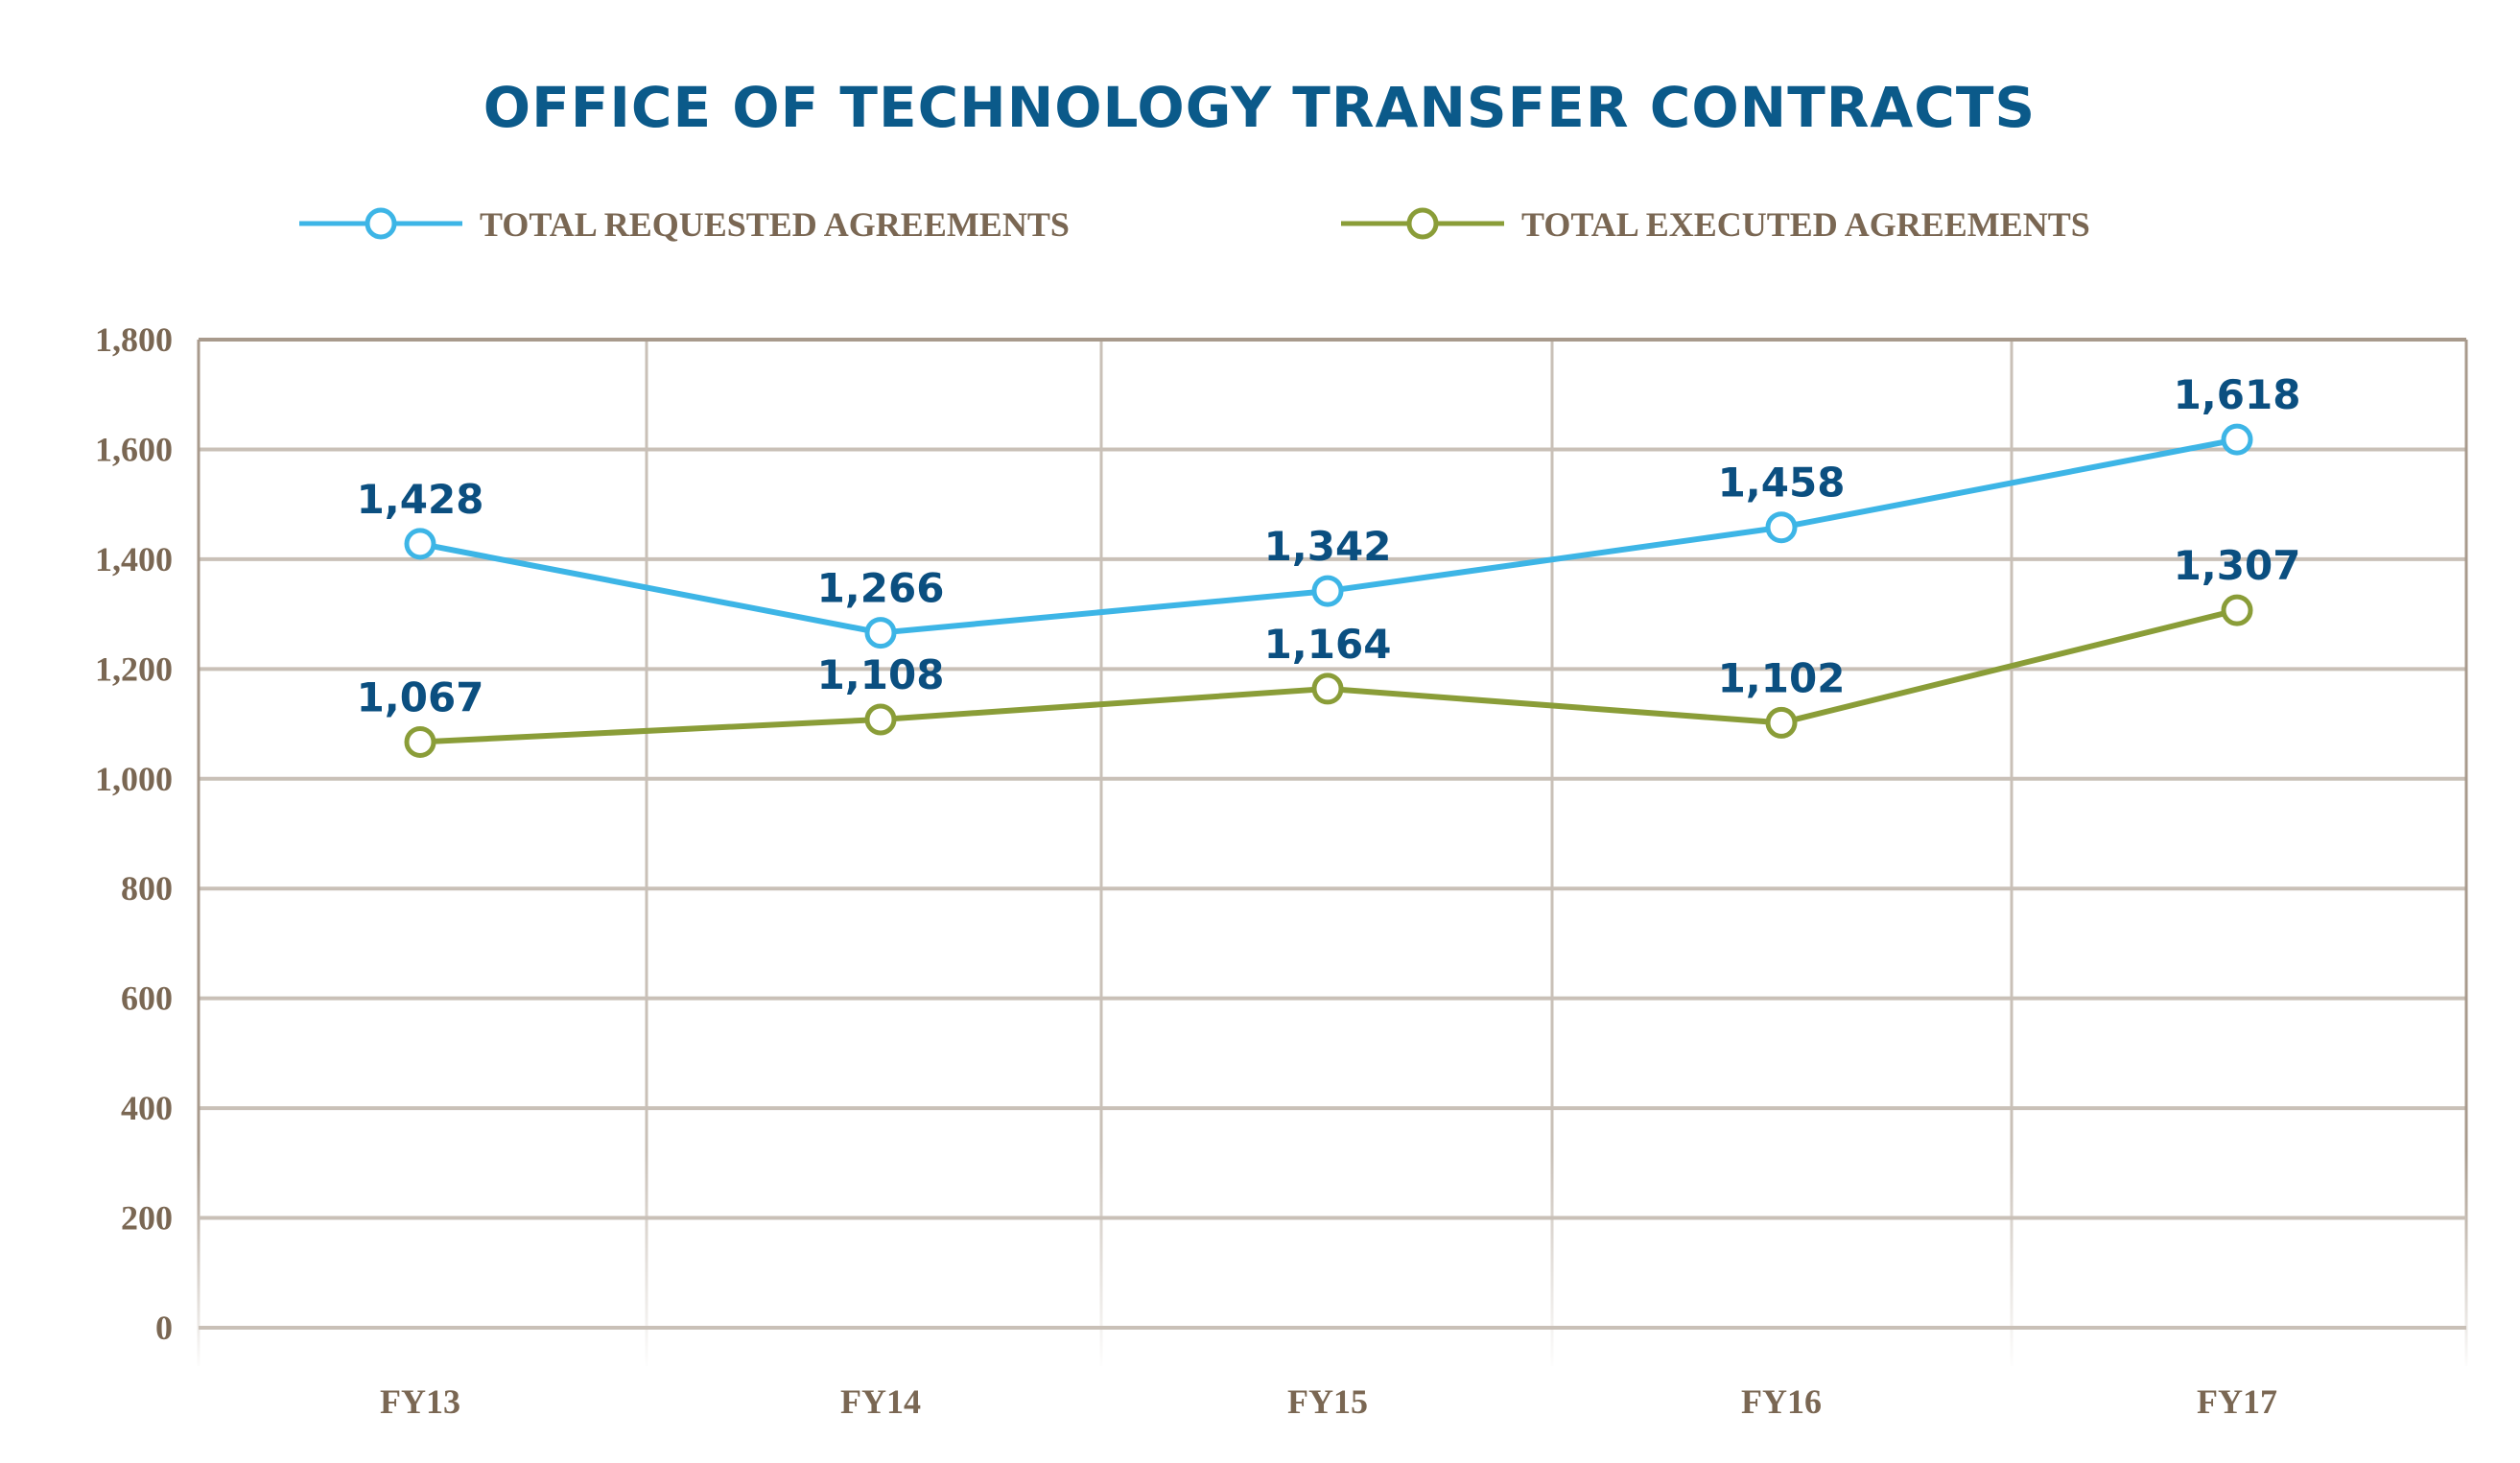 This screenshot has width=2520, height=1463. What do you see at coordinates (1782, 483) in the screenshot?
I see `data-label: 1,458` at bounding box center [1782, 483].